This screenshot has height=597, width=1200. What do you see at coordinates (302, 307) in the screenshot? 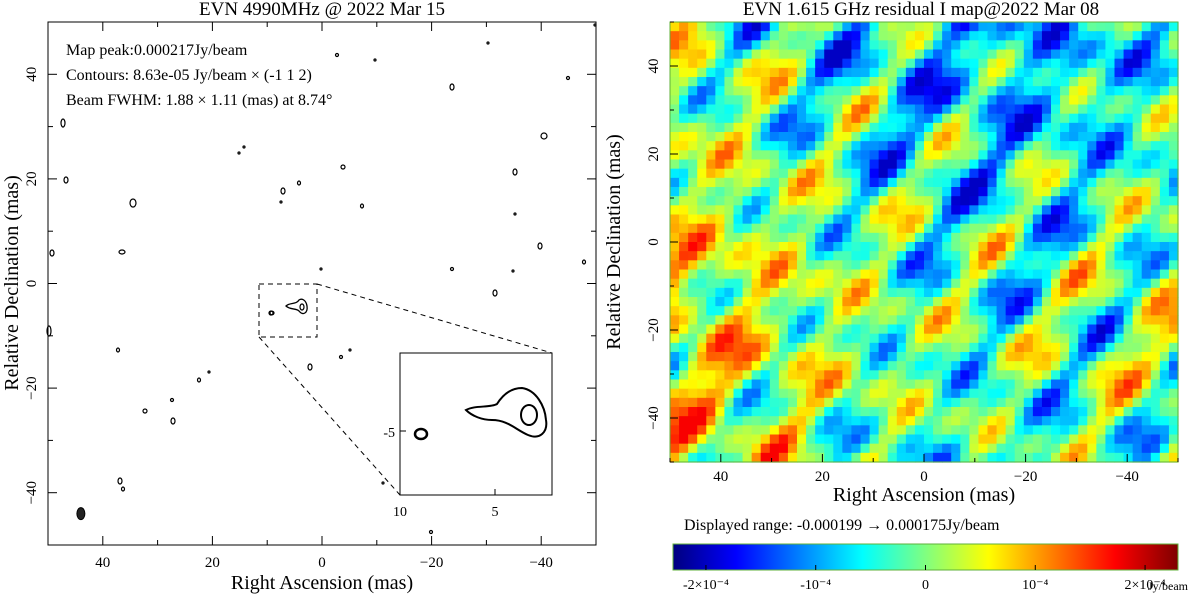
I see `source-contour-inner` at bounding box center [302, 307].